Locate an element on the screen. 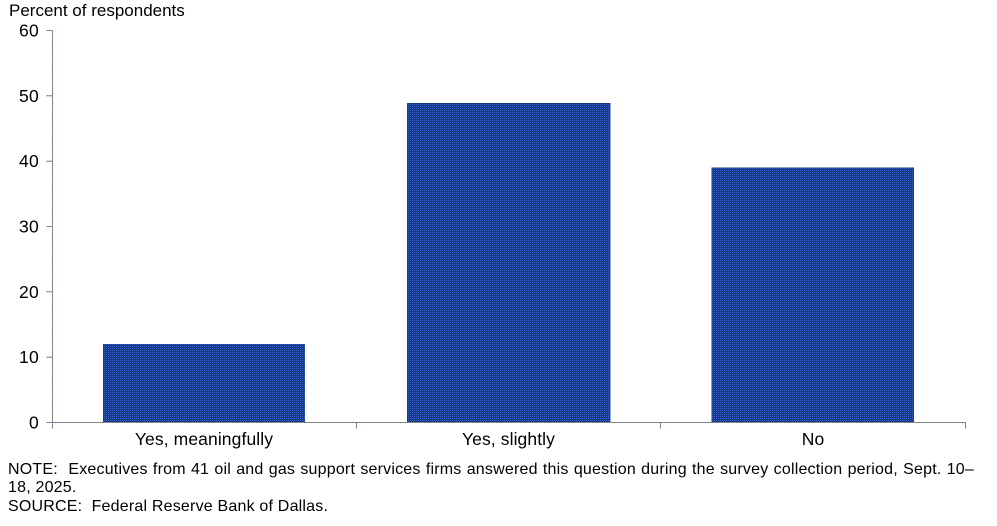  svg-text: 10 is located at coordinates (29, 357).